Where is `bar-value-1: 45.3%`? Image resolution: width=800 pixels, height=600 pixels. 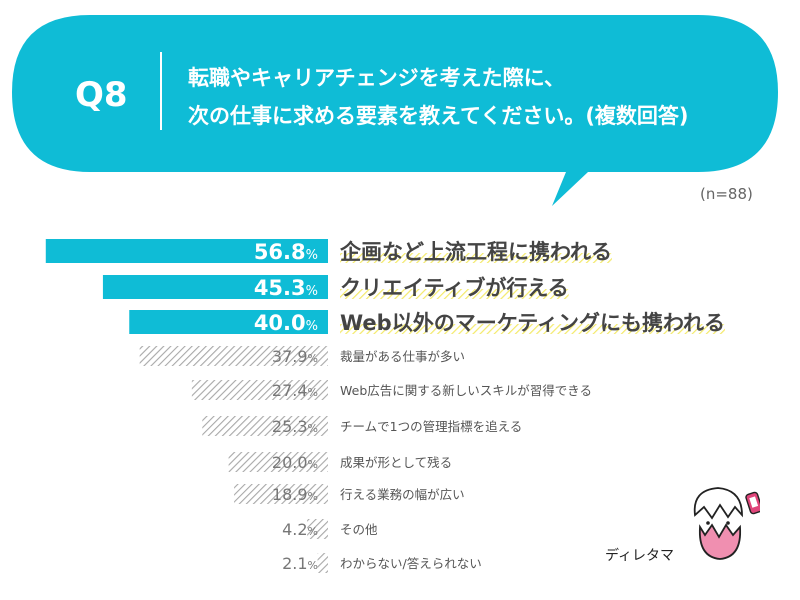 bar-value-1: 45.3% is located at coordinates (286, 288).